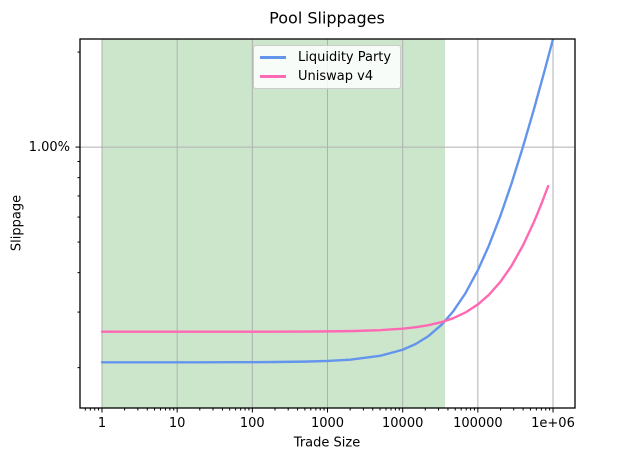 The height and width of the screenshot is (460, 639). What do you see at coordinates (327, 443) in the screenshot?
I see `x-axis-label: Trade Size` at bounding box center [327, 443].